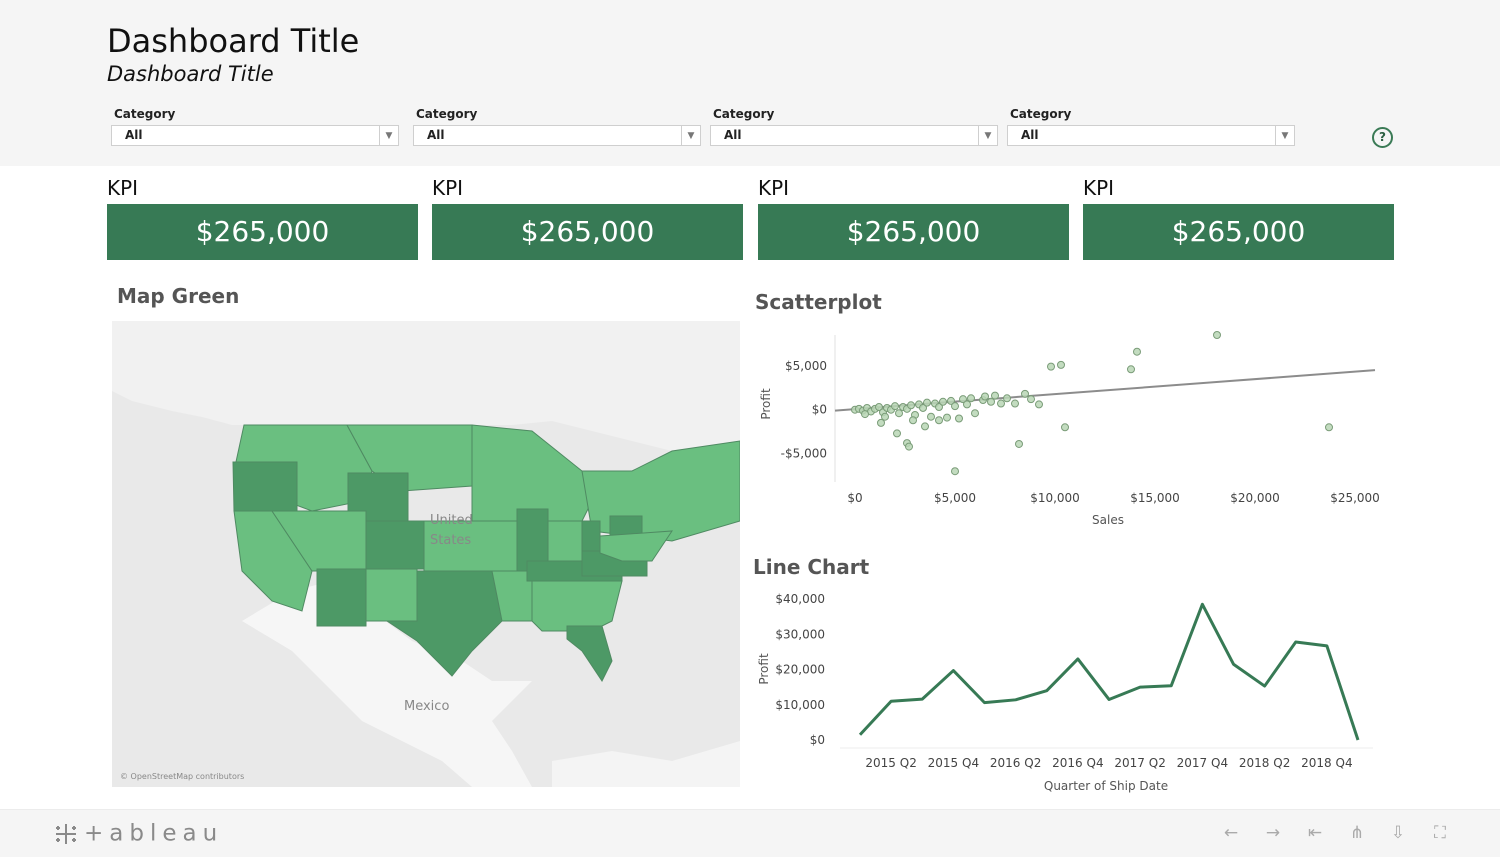 This screenshot has height=857, width=1500. Describe the element at coordinates (1231, 833) in the screenshot. I see `back-arrow-icon: ←` at that location.